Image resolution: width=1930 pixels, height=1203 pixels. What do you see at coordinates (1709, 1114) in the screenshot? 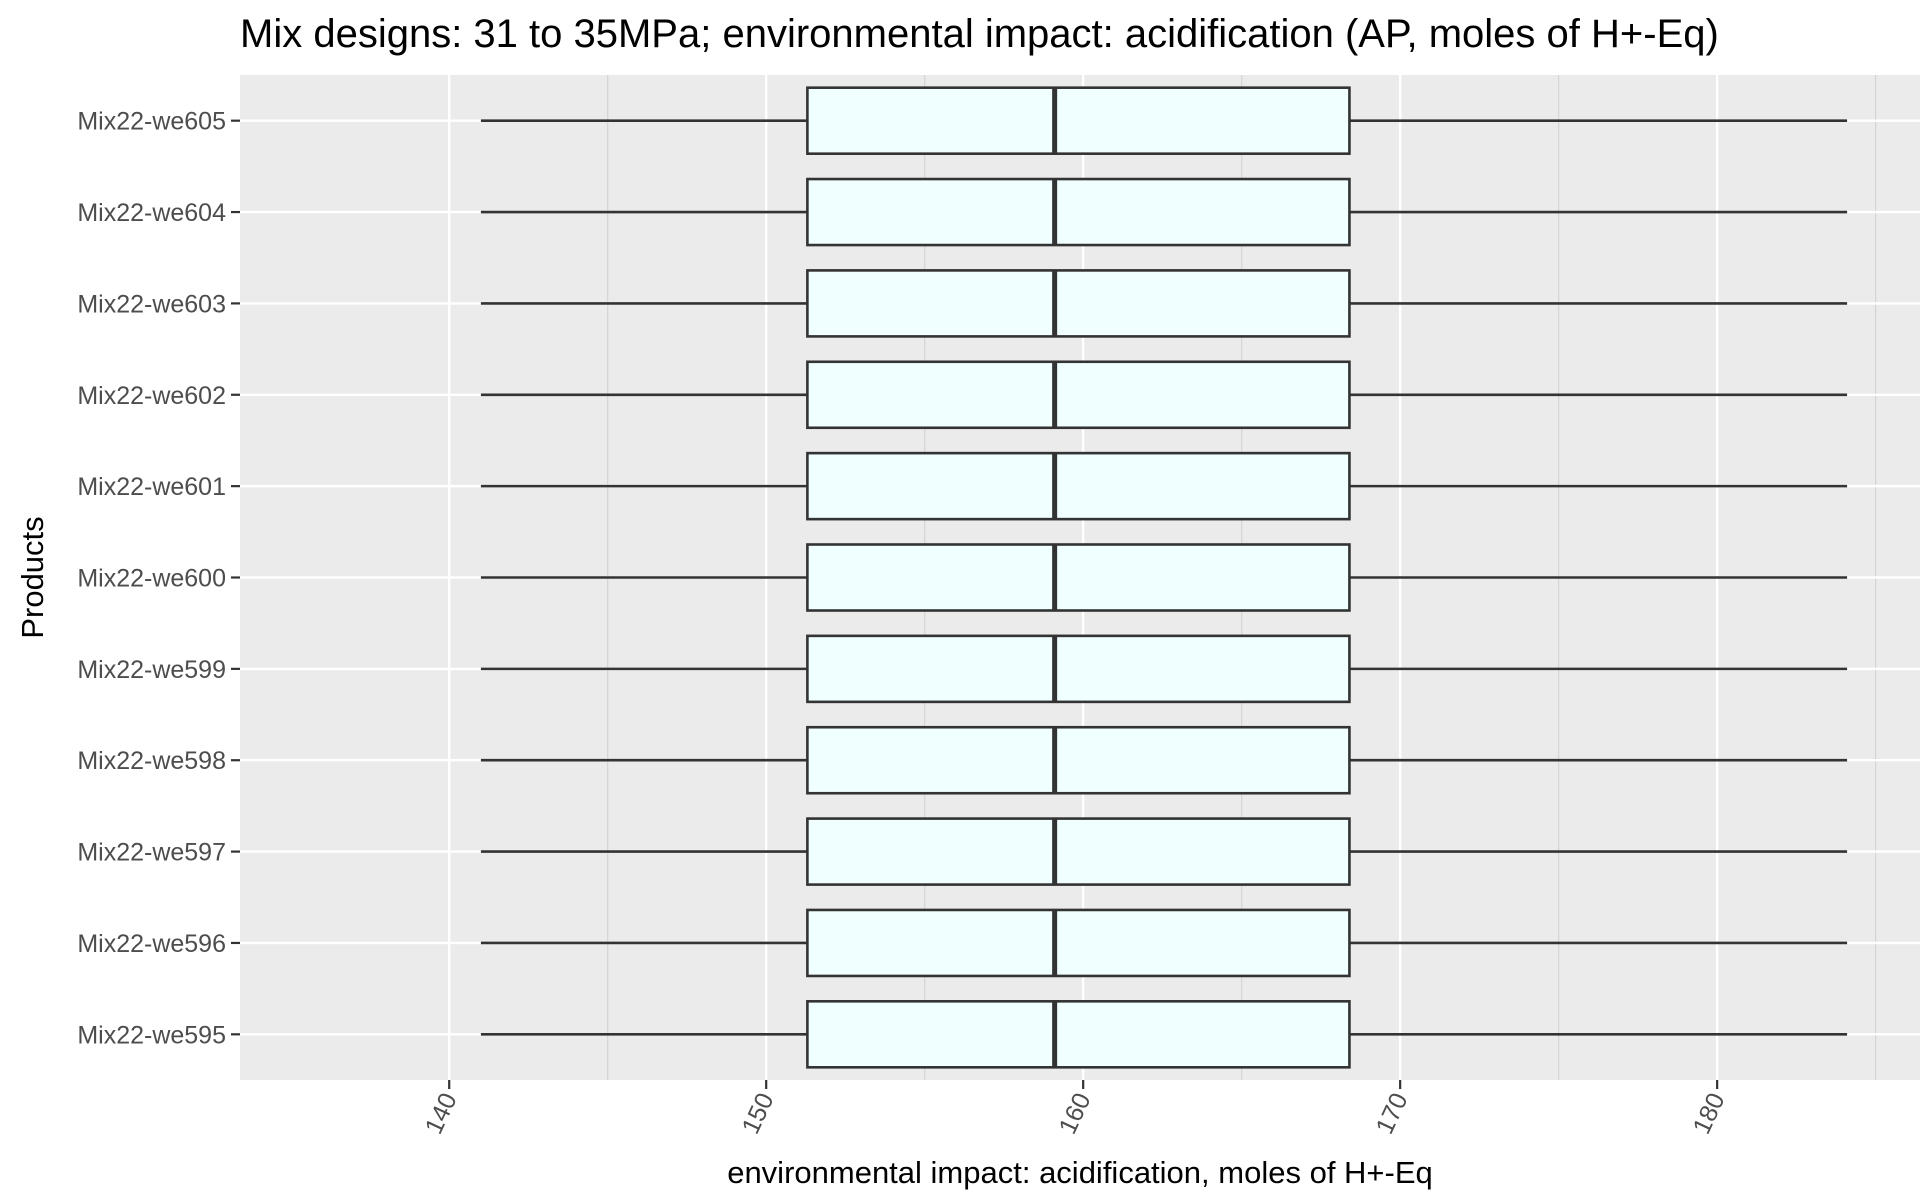
I see `x-tick-label: 180` at bounding box center [1709, 1114].